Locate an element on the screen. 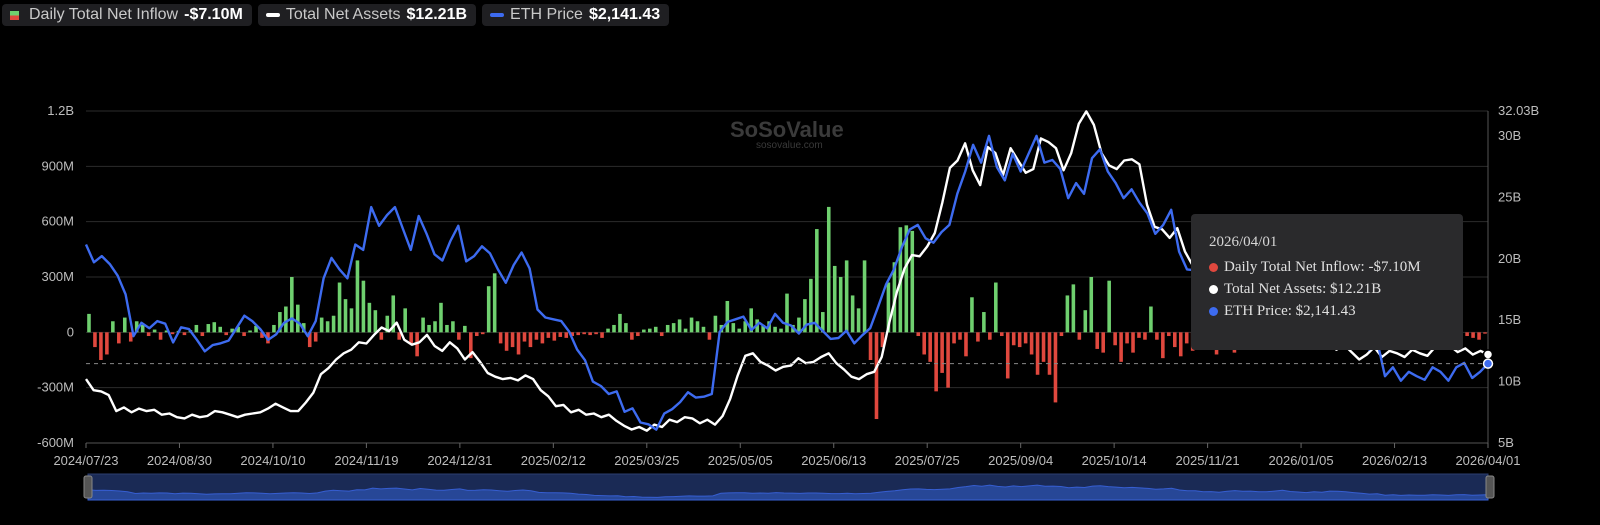 The image size is (1600, 525). watermark-site: sosovalue.com is located at coordinates (789, 145).